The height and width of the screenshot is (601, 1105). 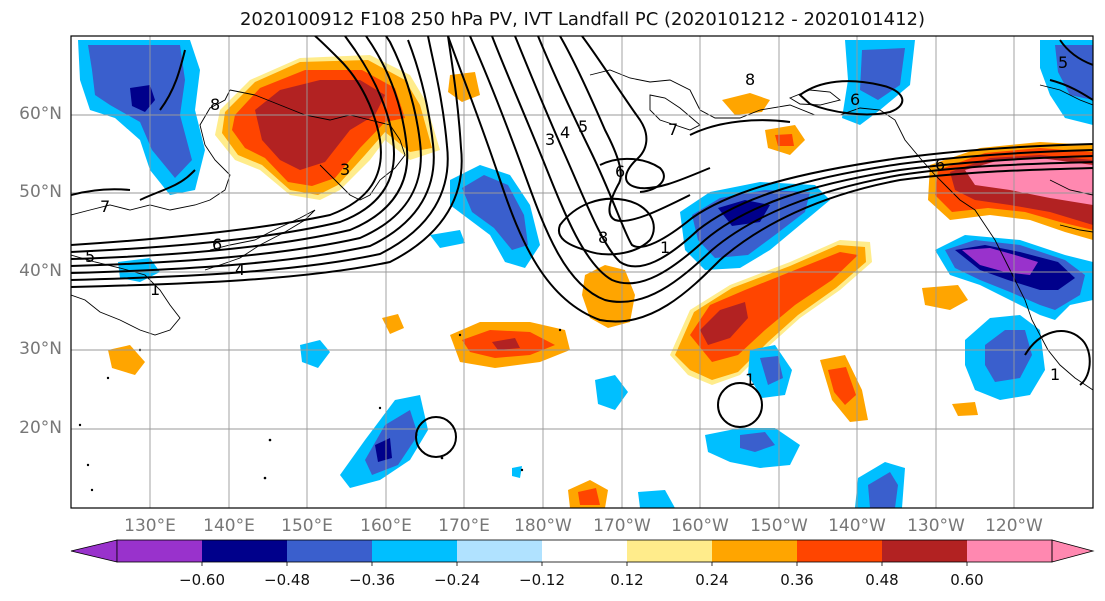 What do you see at coordinates (40, 114) in the screenshot?
I see `lat-label: 60°N` at bounding box center [40, 114].